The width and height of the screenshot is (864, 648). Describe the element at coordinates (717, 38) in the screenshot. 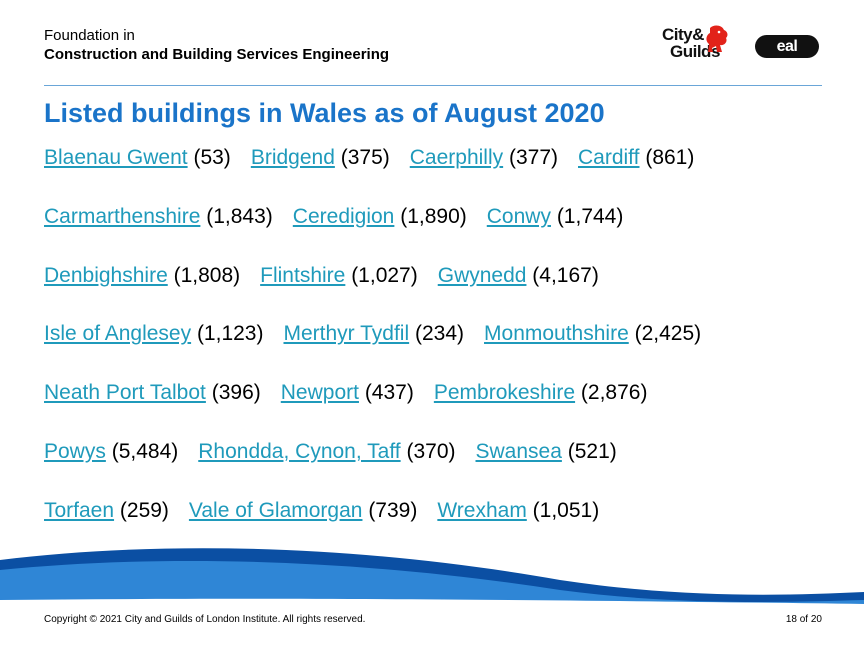

I see `lion-icon` at that location.